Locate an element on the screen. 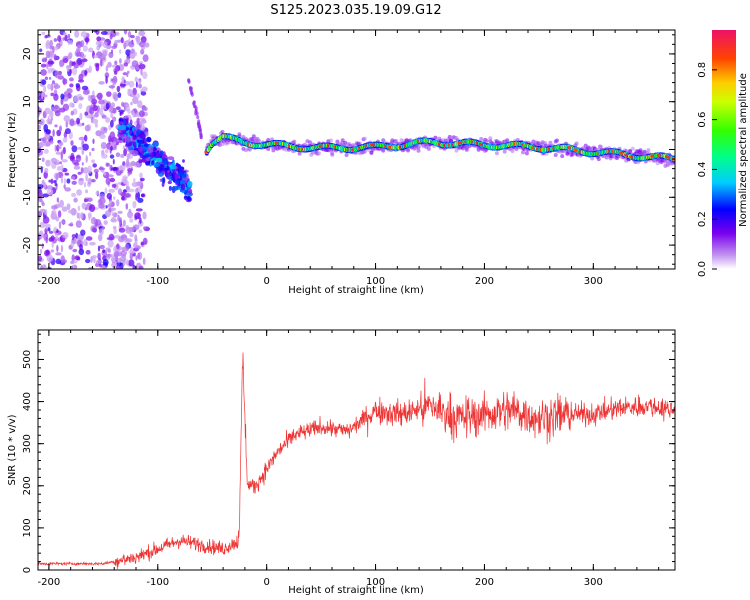 The image size is (750, 600). snr-x-tick-label: 100 is located at coordinates (375, 582).